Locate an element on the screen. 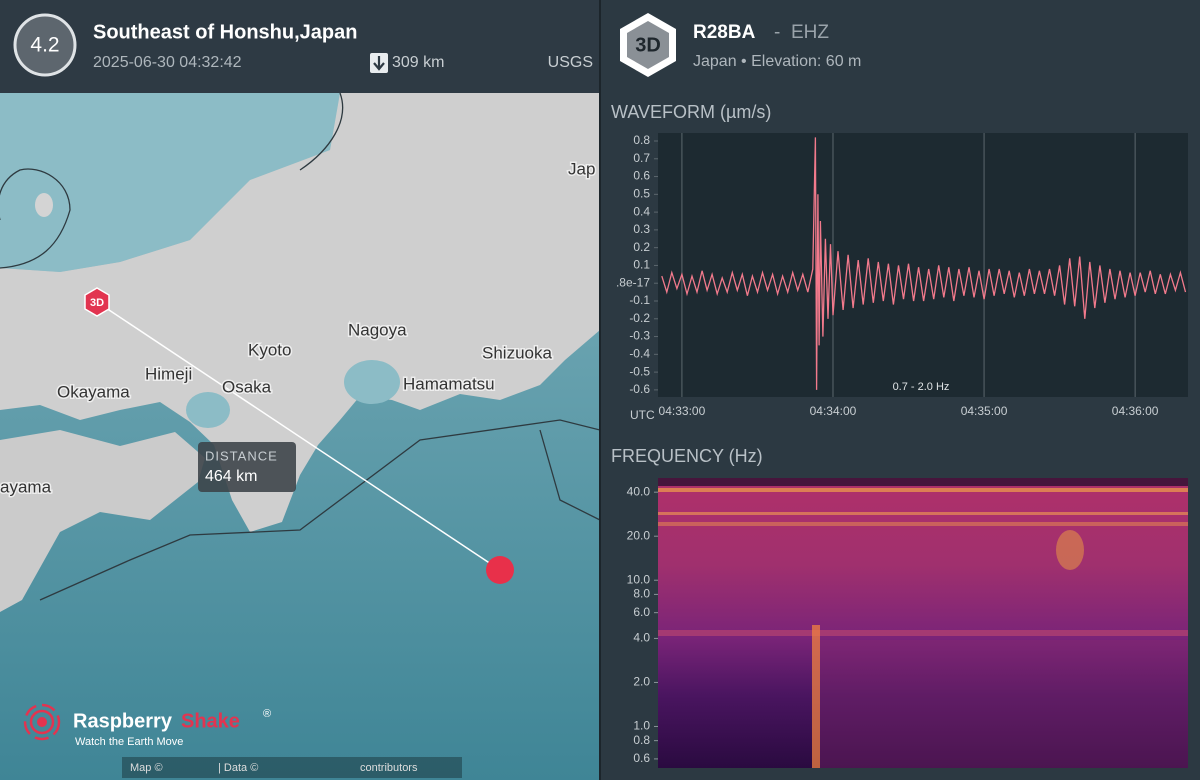  event-source: USGS is located at coordinates (570, 62).